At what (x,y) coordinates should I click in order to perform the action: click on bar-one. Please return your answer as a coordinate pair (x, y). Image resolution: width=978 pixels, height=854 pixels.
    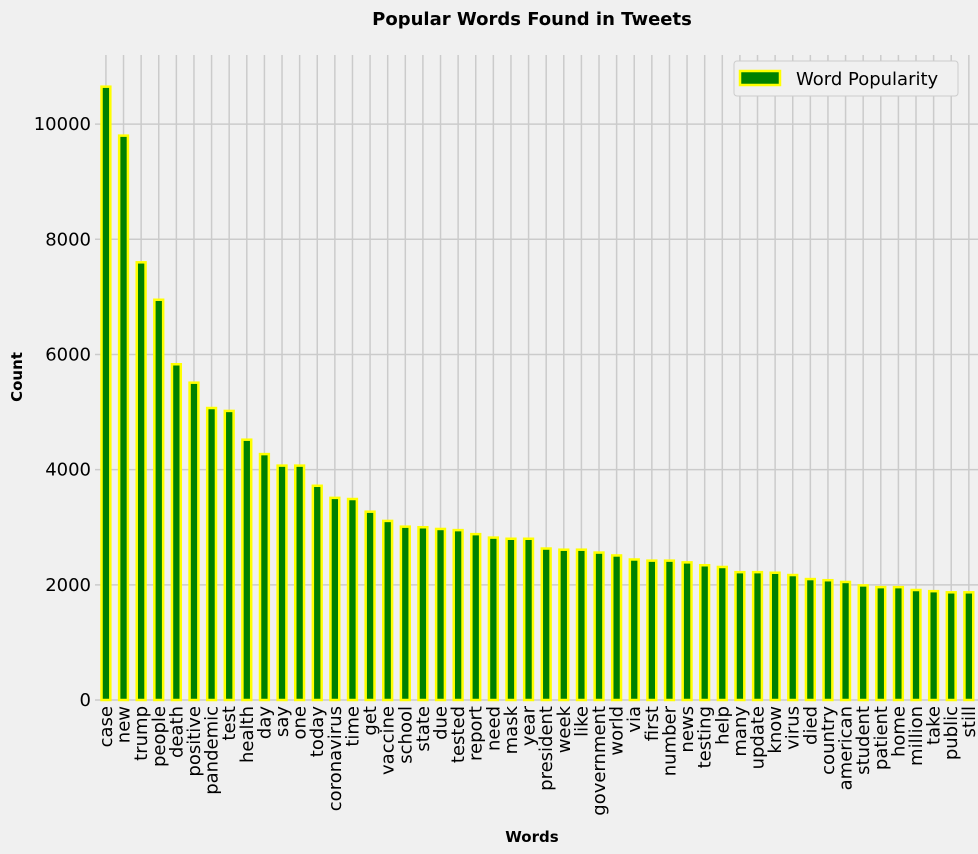
    Looking at the image, I should click on (299, 583).